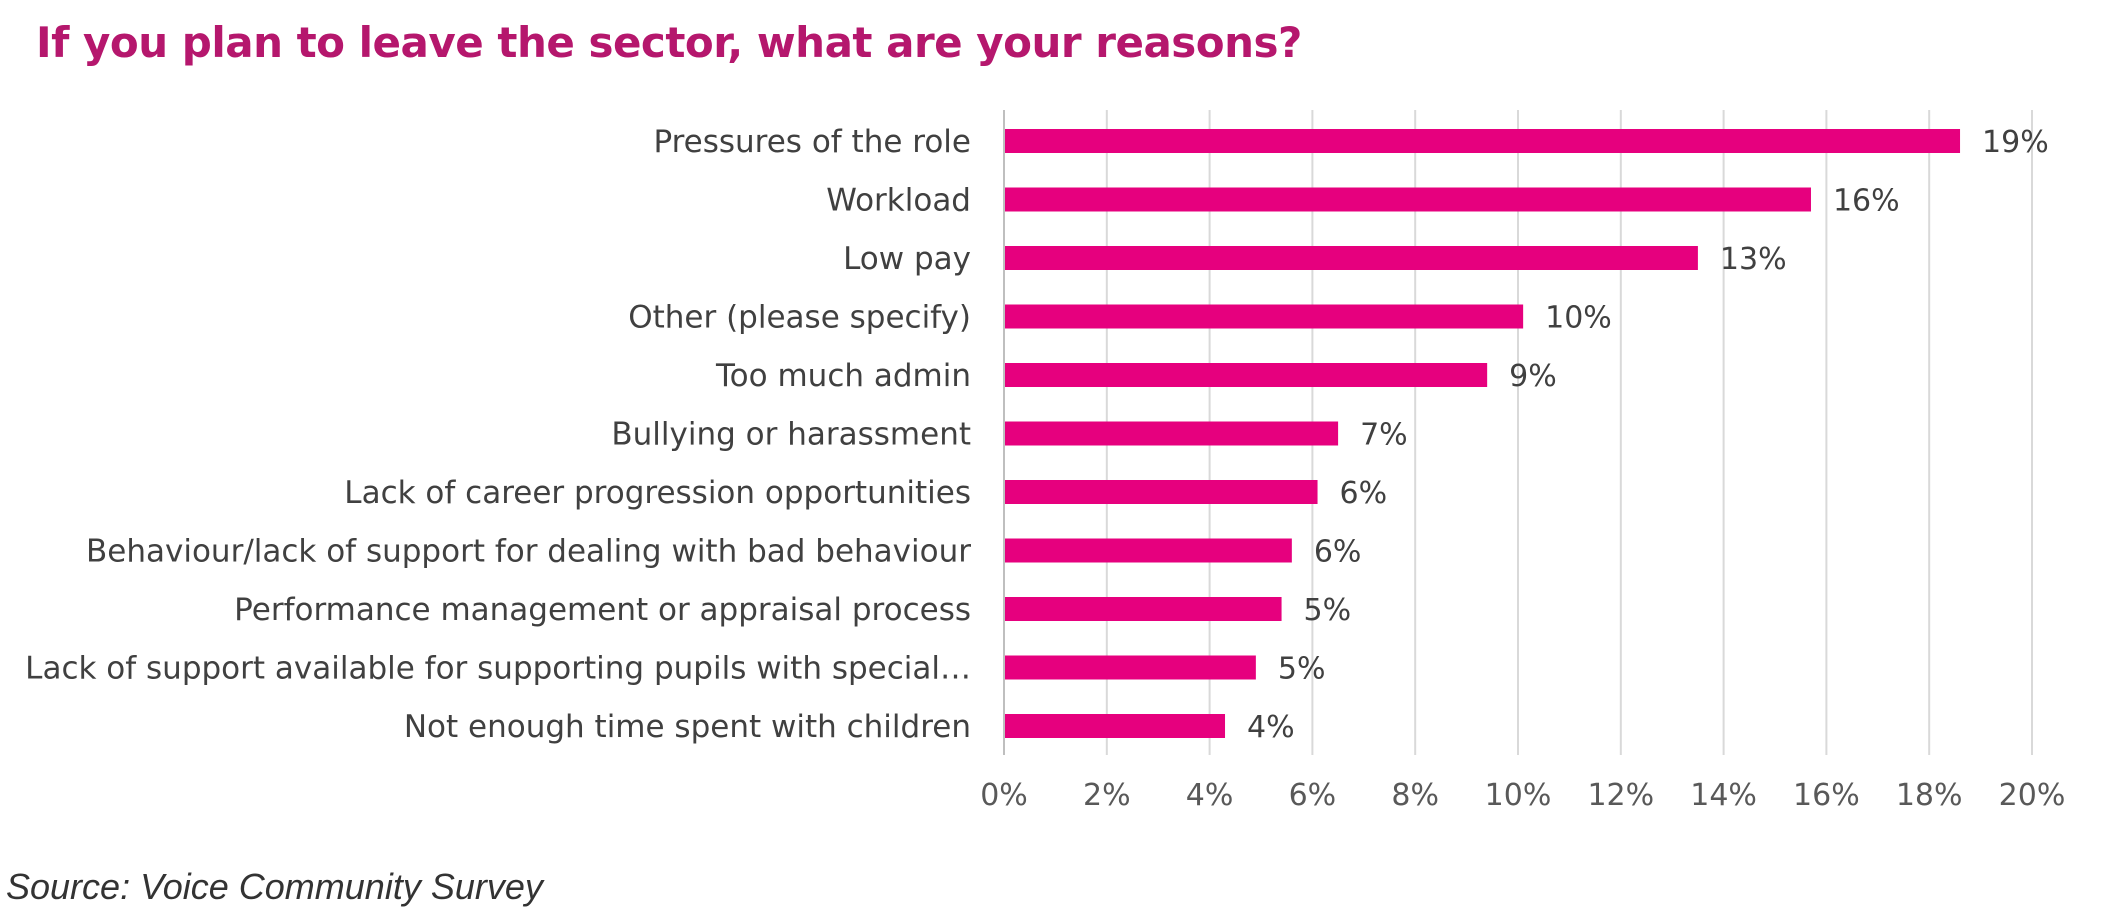 The image size is (2103, 920). Describe the element at coordinates (1004, 795) in the screenshot. I see `x-tick-label: 0%` at that location.